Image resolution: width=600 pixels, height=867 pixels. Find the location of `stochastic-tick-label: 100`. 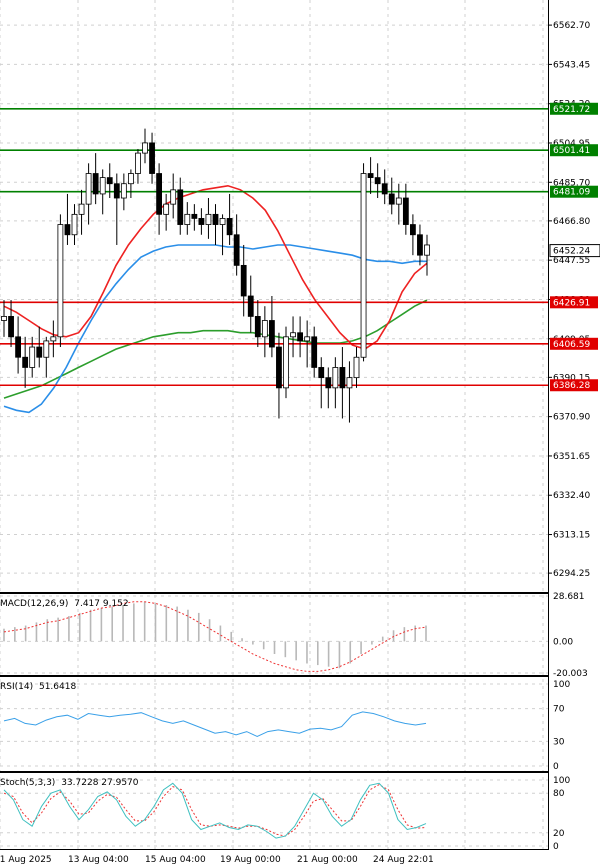

stochastic-tick-label: 100 is located at coordinates (561, 781).